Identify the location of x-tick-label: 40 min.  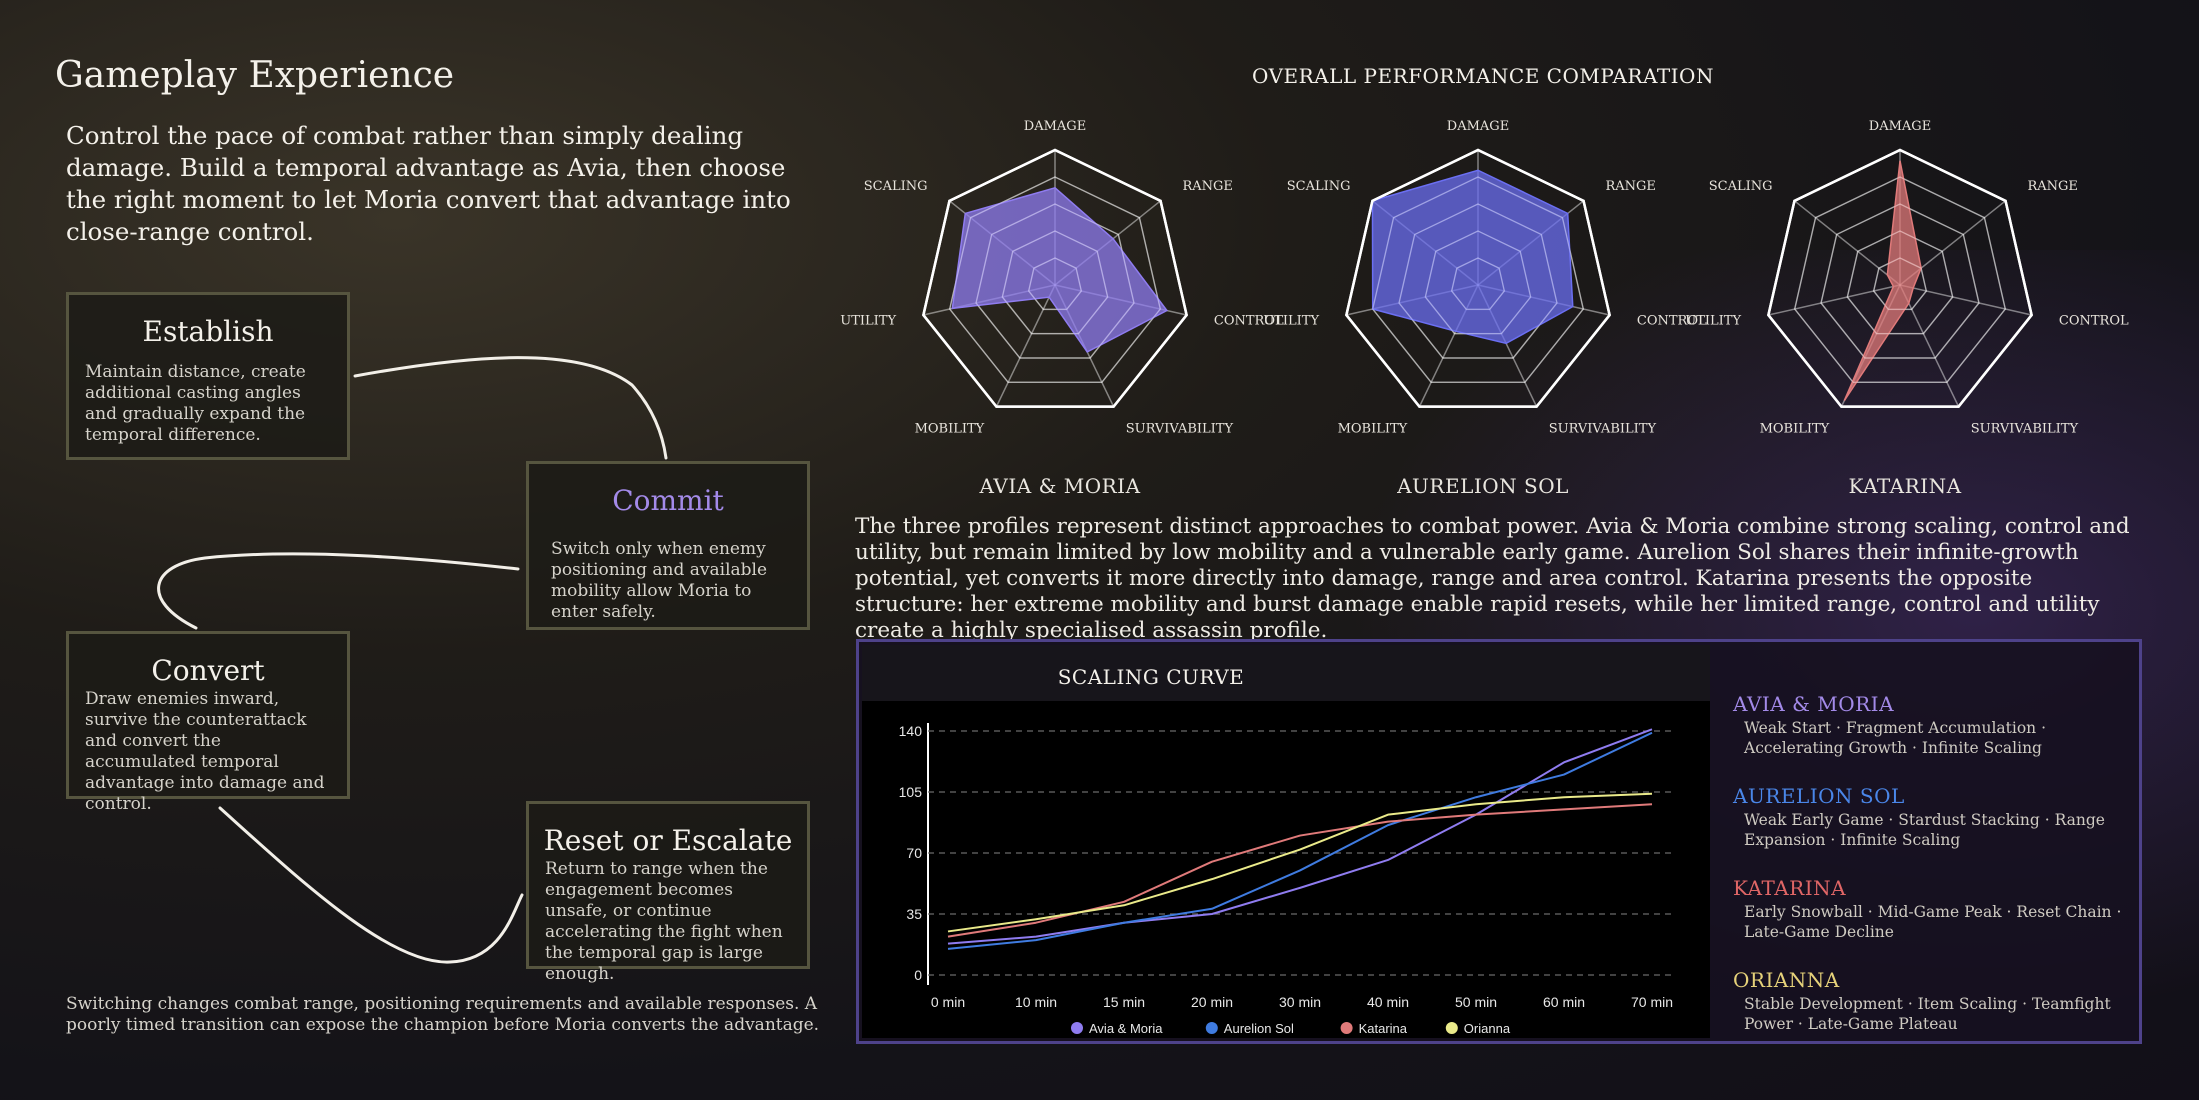
(1388, 1002).